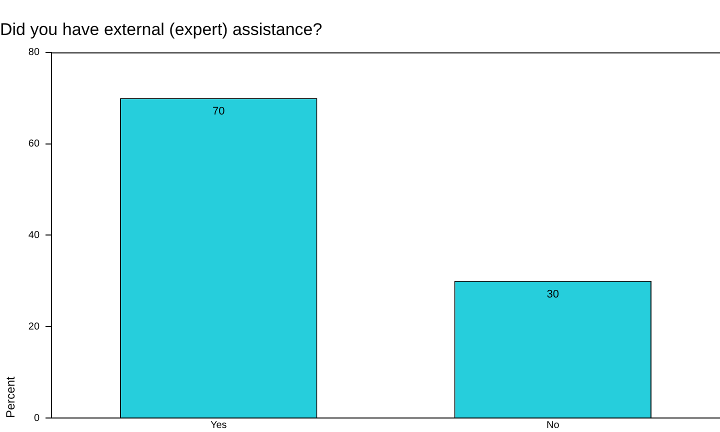  Describe the element at coordinates (161, 29) in the screenshot. I see `chart-title: Did you have external (expert) assistance?` at that location.